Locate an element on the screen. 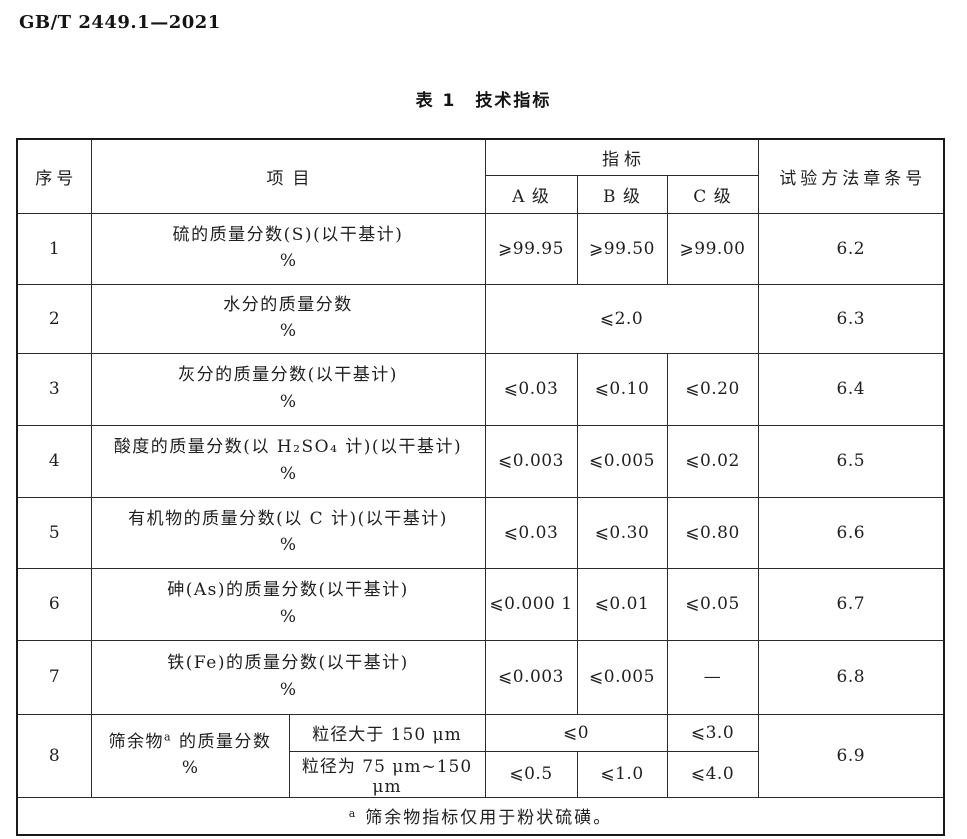 The height and width of the screenshot is (839, 967). r3-item: 灰分的质量分数(以干基计) % is located at coordinates (288, 389).